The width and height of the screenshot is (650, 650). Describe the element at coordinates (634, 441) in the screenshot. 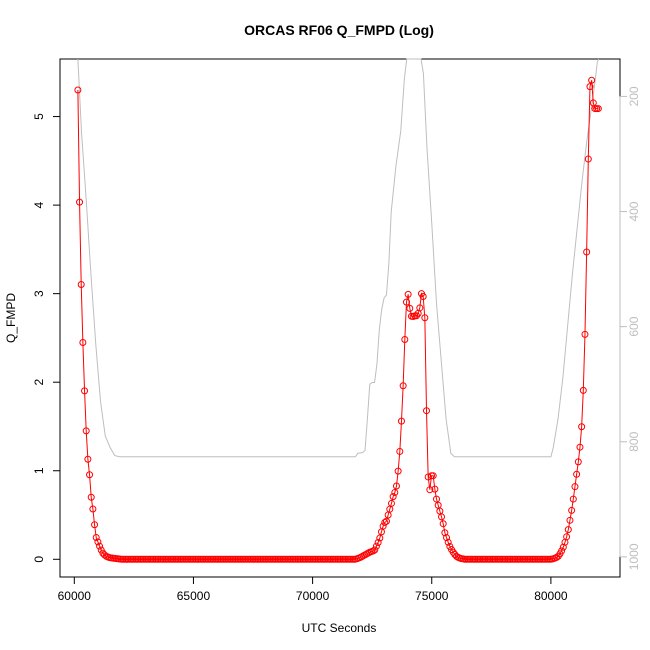

I see `y2-tick-label: 800` at that location.